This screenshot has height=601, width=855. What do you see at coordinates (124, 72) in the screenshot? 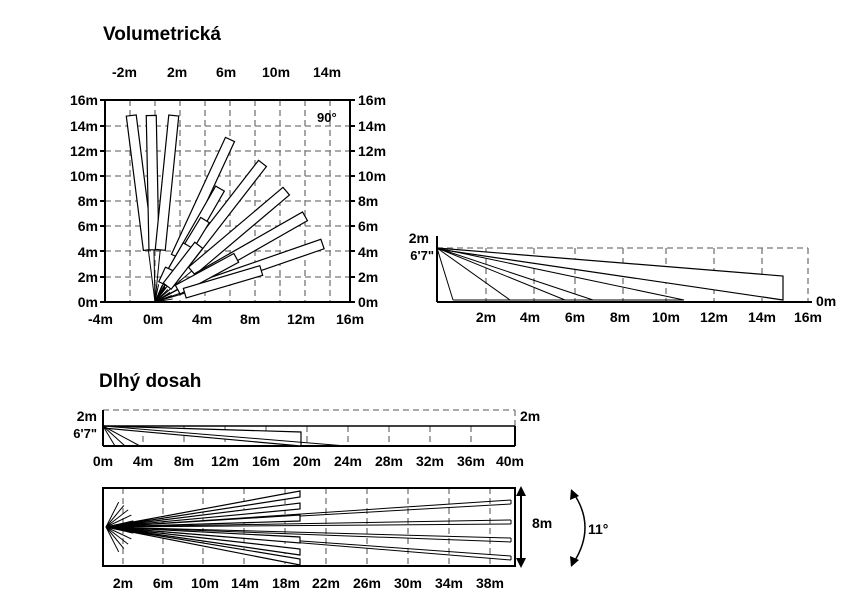
I see `vol-top-axis-label: -2m` at bounding box center [124, 72].